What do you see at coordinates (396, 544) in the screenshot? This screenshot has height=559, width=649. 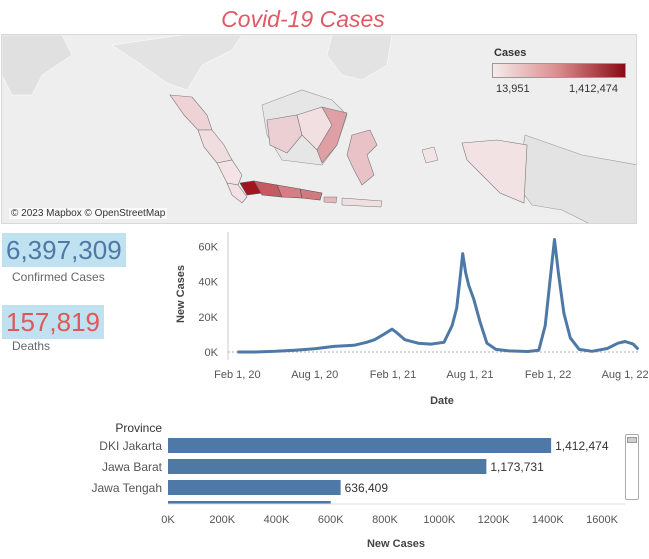 I see `x-axis-title: New Cases` at bounding box center [396, 544].